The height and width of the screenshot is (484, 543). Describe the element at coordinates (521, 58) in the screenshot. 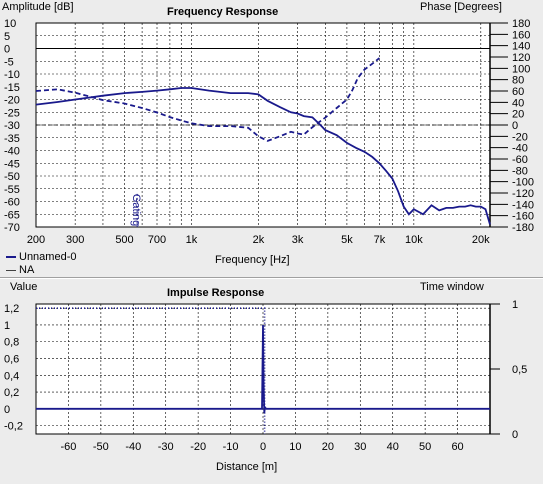

I see `fr-y2tick-label: 120` at that location.